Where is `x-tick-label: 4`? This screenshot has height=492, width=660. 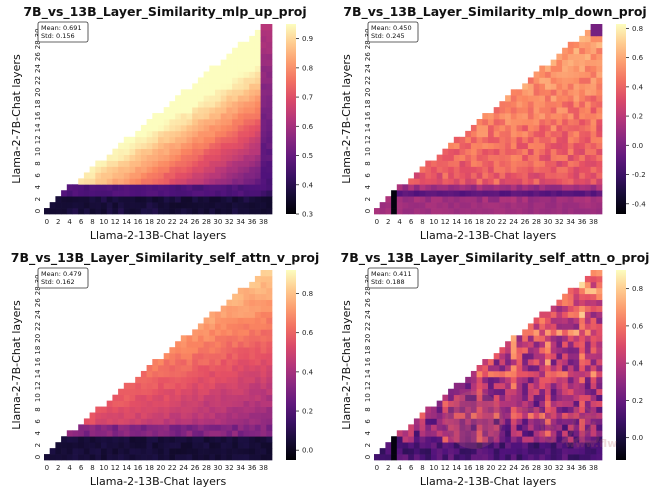 x-tick-label: 4 is located at coordinates (69, 222).